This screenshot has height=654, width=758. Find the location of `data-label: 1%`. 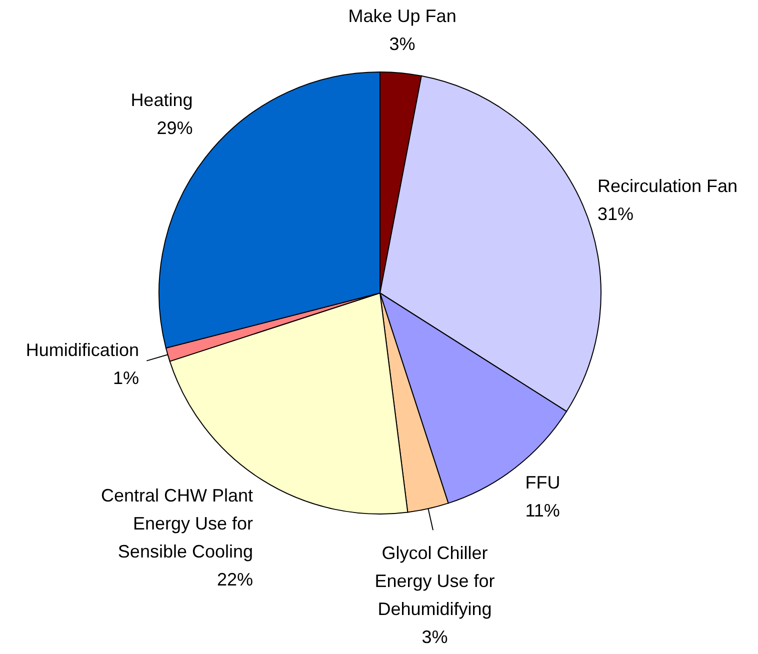

data-label: 1% is located at coordinates (125, 378).